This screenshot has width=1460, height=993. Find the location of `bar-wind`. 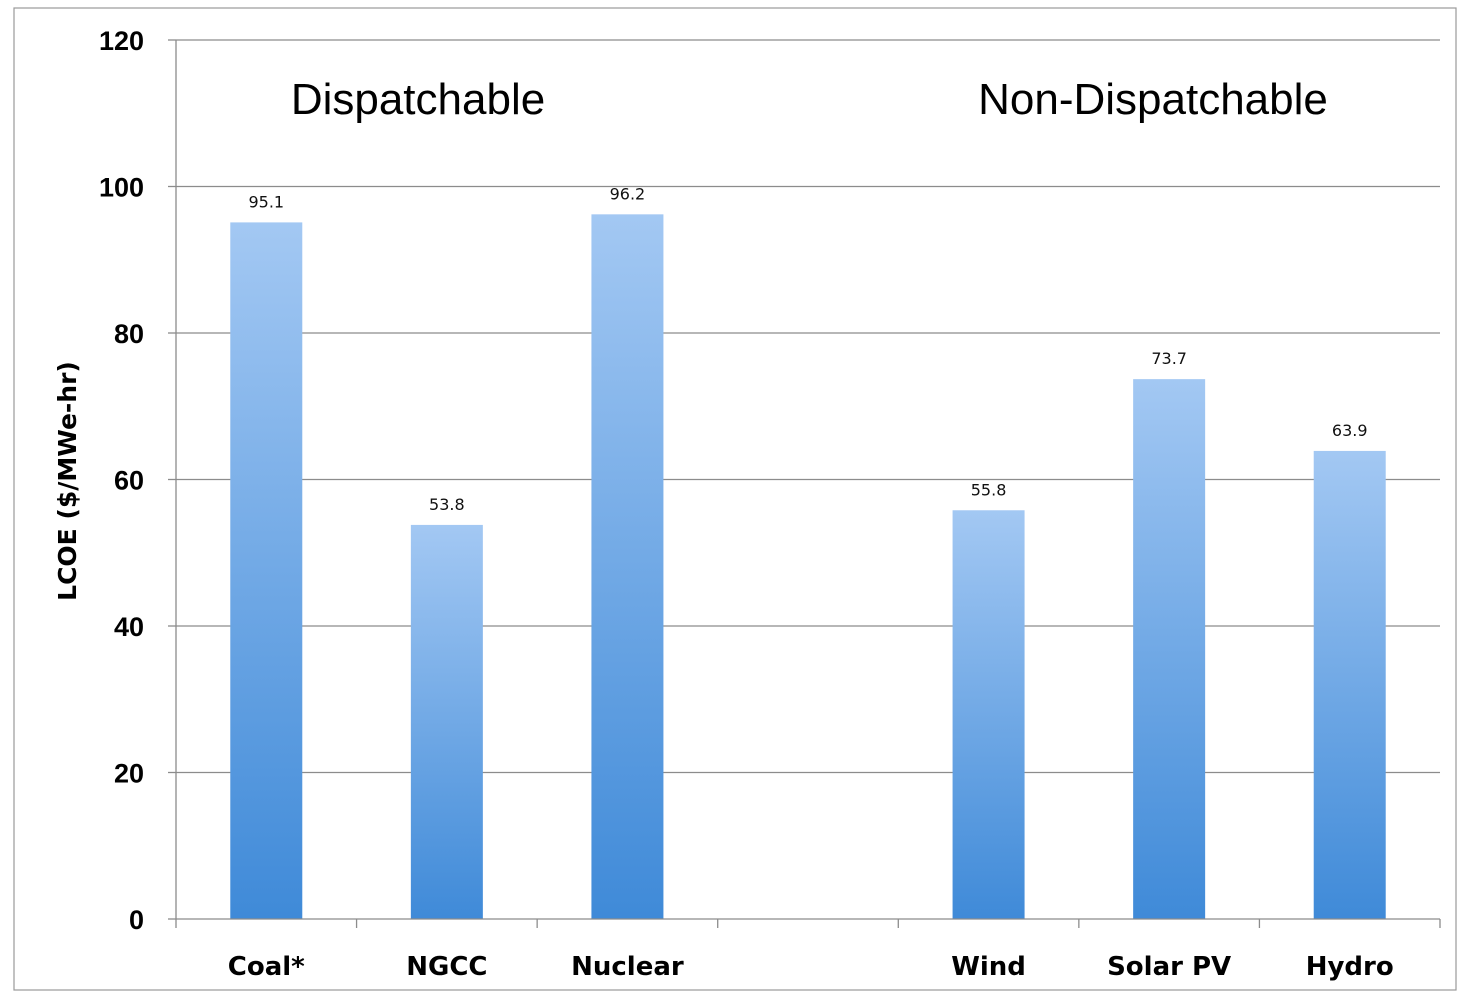

bar-wind is located at coordinates (988, 714).